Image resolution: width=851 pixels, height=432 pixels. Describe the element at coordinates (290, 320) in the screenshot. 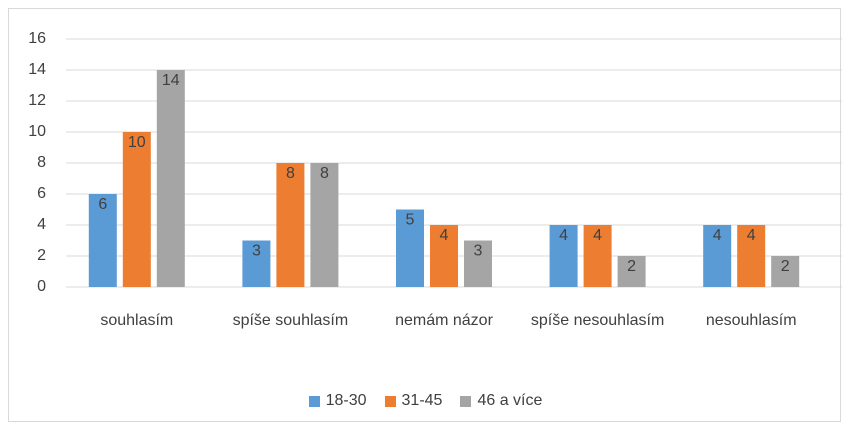

I see `x-tick-label: spíše souhlasím` at that location.